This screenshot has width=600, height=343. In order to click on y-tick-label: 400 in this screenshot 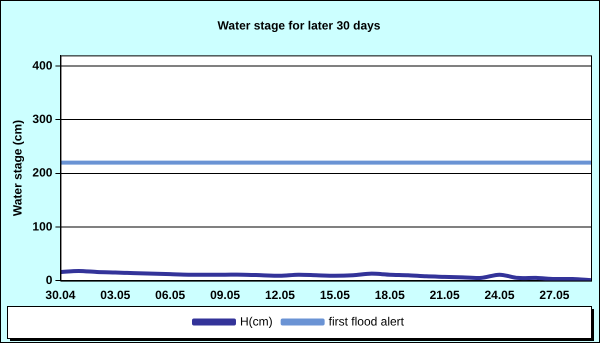, I will do `click(42, 65)`.